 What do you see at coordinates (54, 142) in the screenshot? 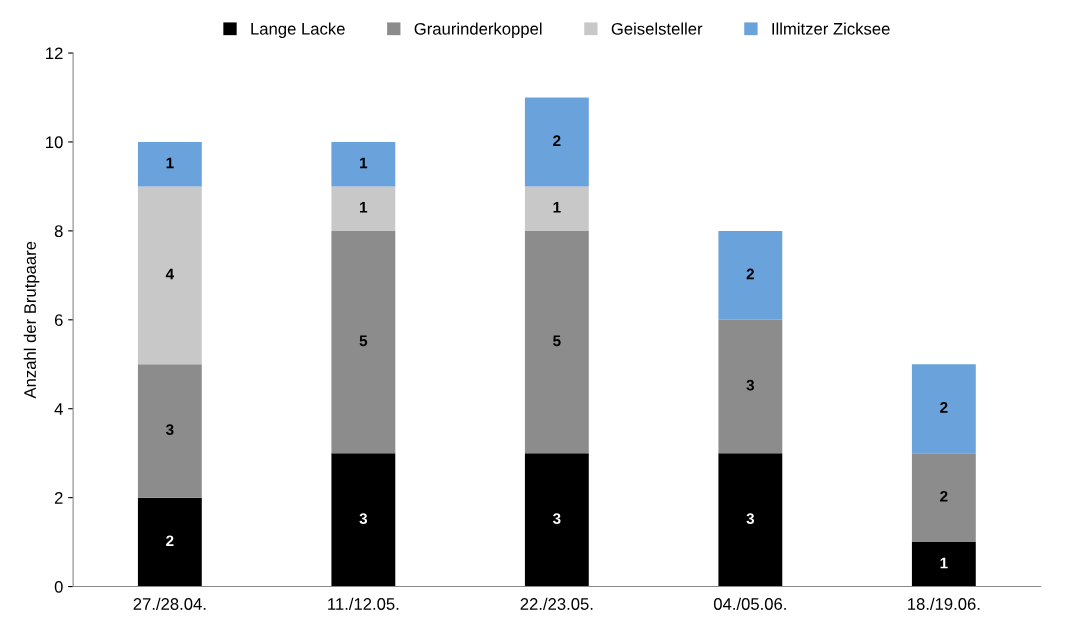
I see `y-tick-label: 10` at bounding box center [54, 142].